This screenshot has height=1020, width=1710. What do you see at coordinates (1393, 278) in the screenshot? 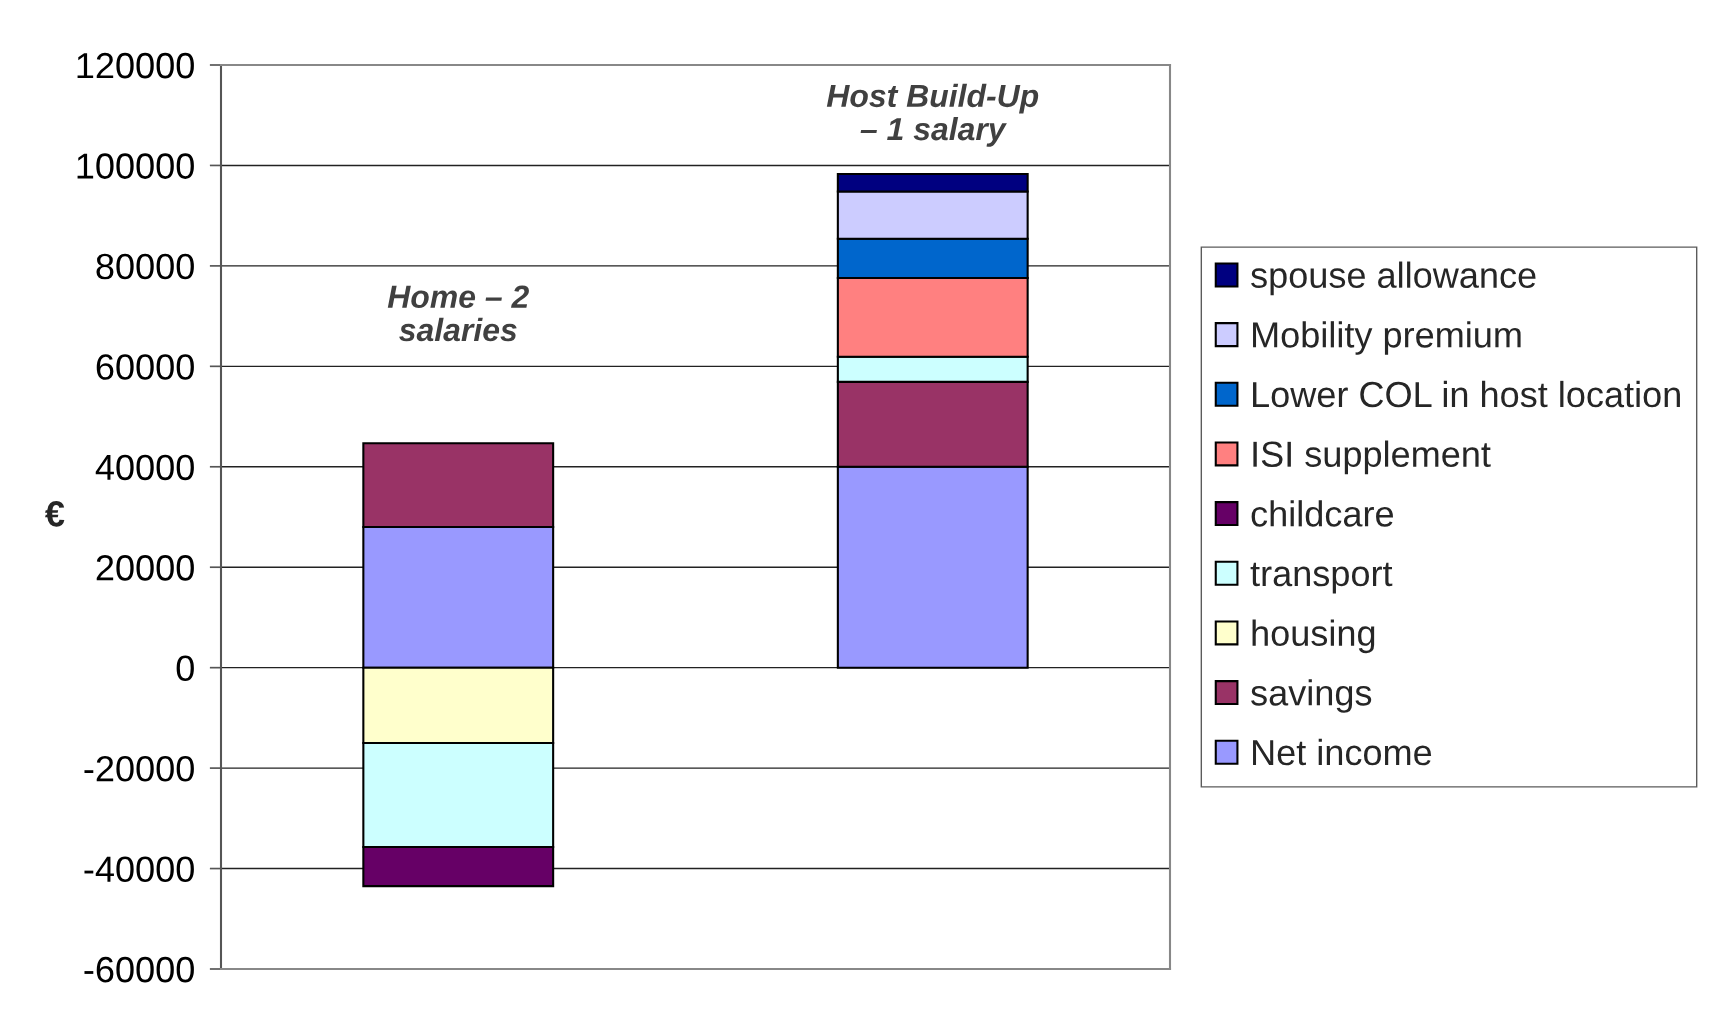
I see `legend-label: spouse allowance` at bounding box center [1393, 278].